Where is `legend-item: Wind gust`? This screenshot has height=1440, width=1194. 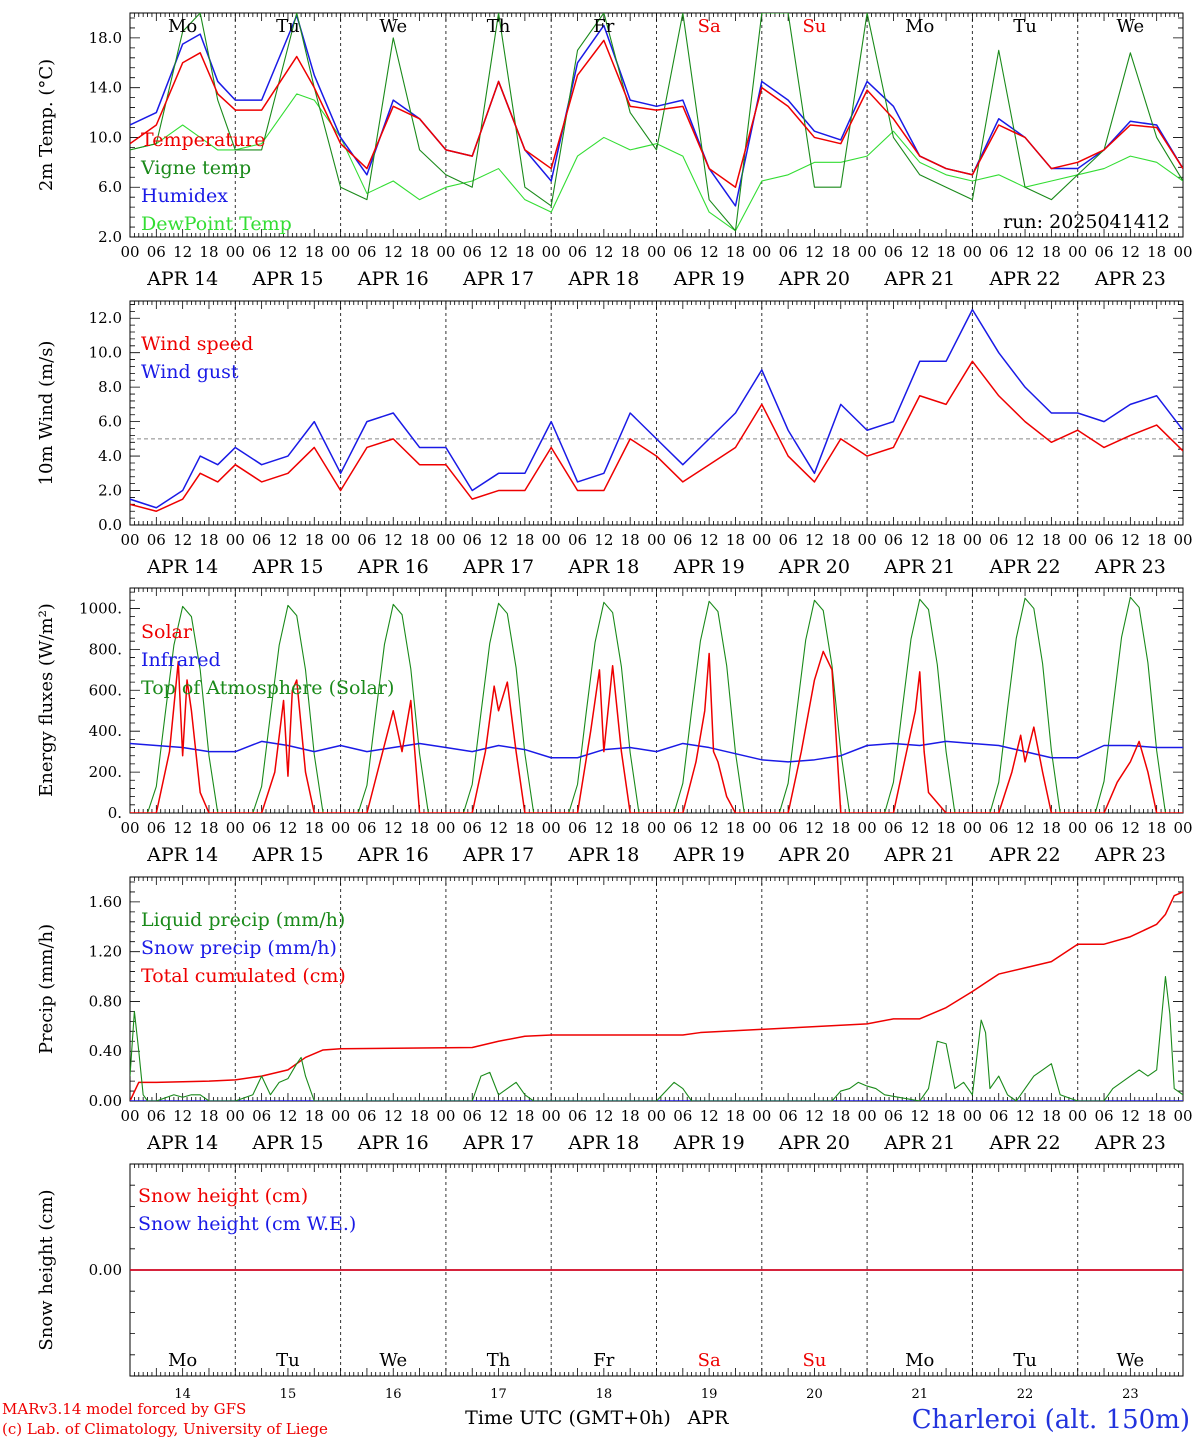
legend-item: Wind gust is located at coordinates (190, 372).